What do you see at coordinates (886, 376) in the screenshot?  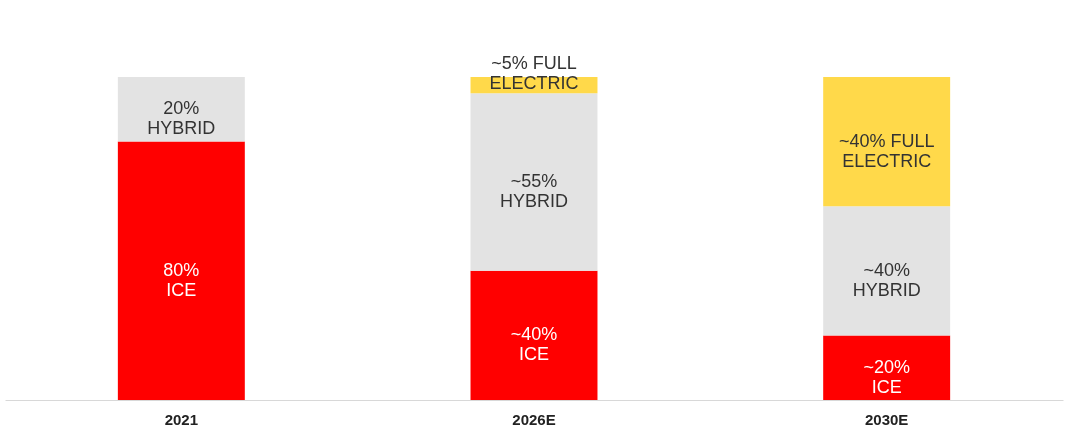 I see `data-label: ~20% ICE` at bounding box center [886, 376].